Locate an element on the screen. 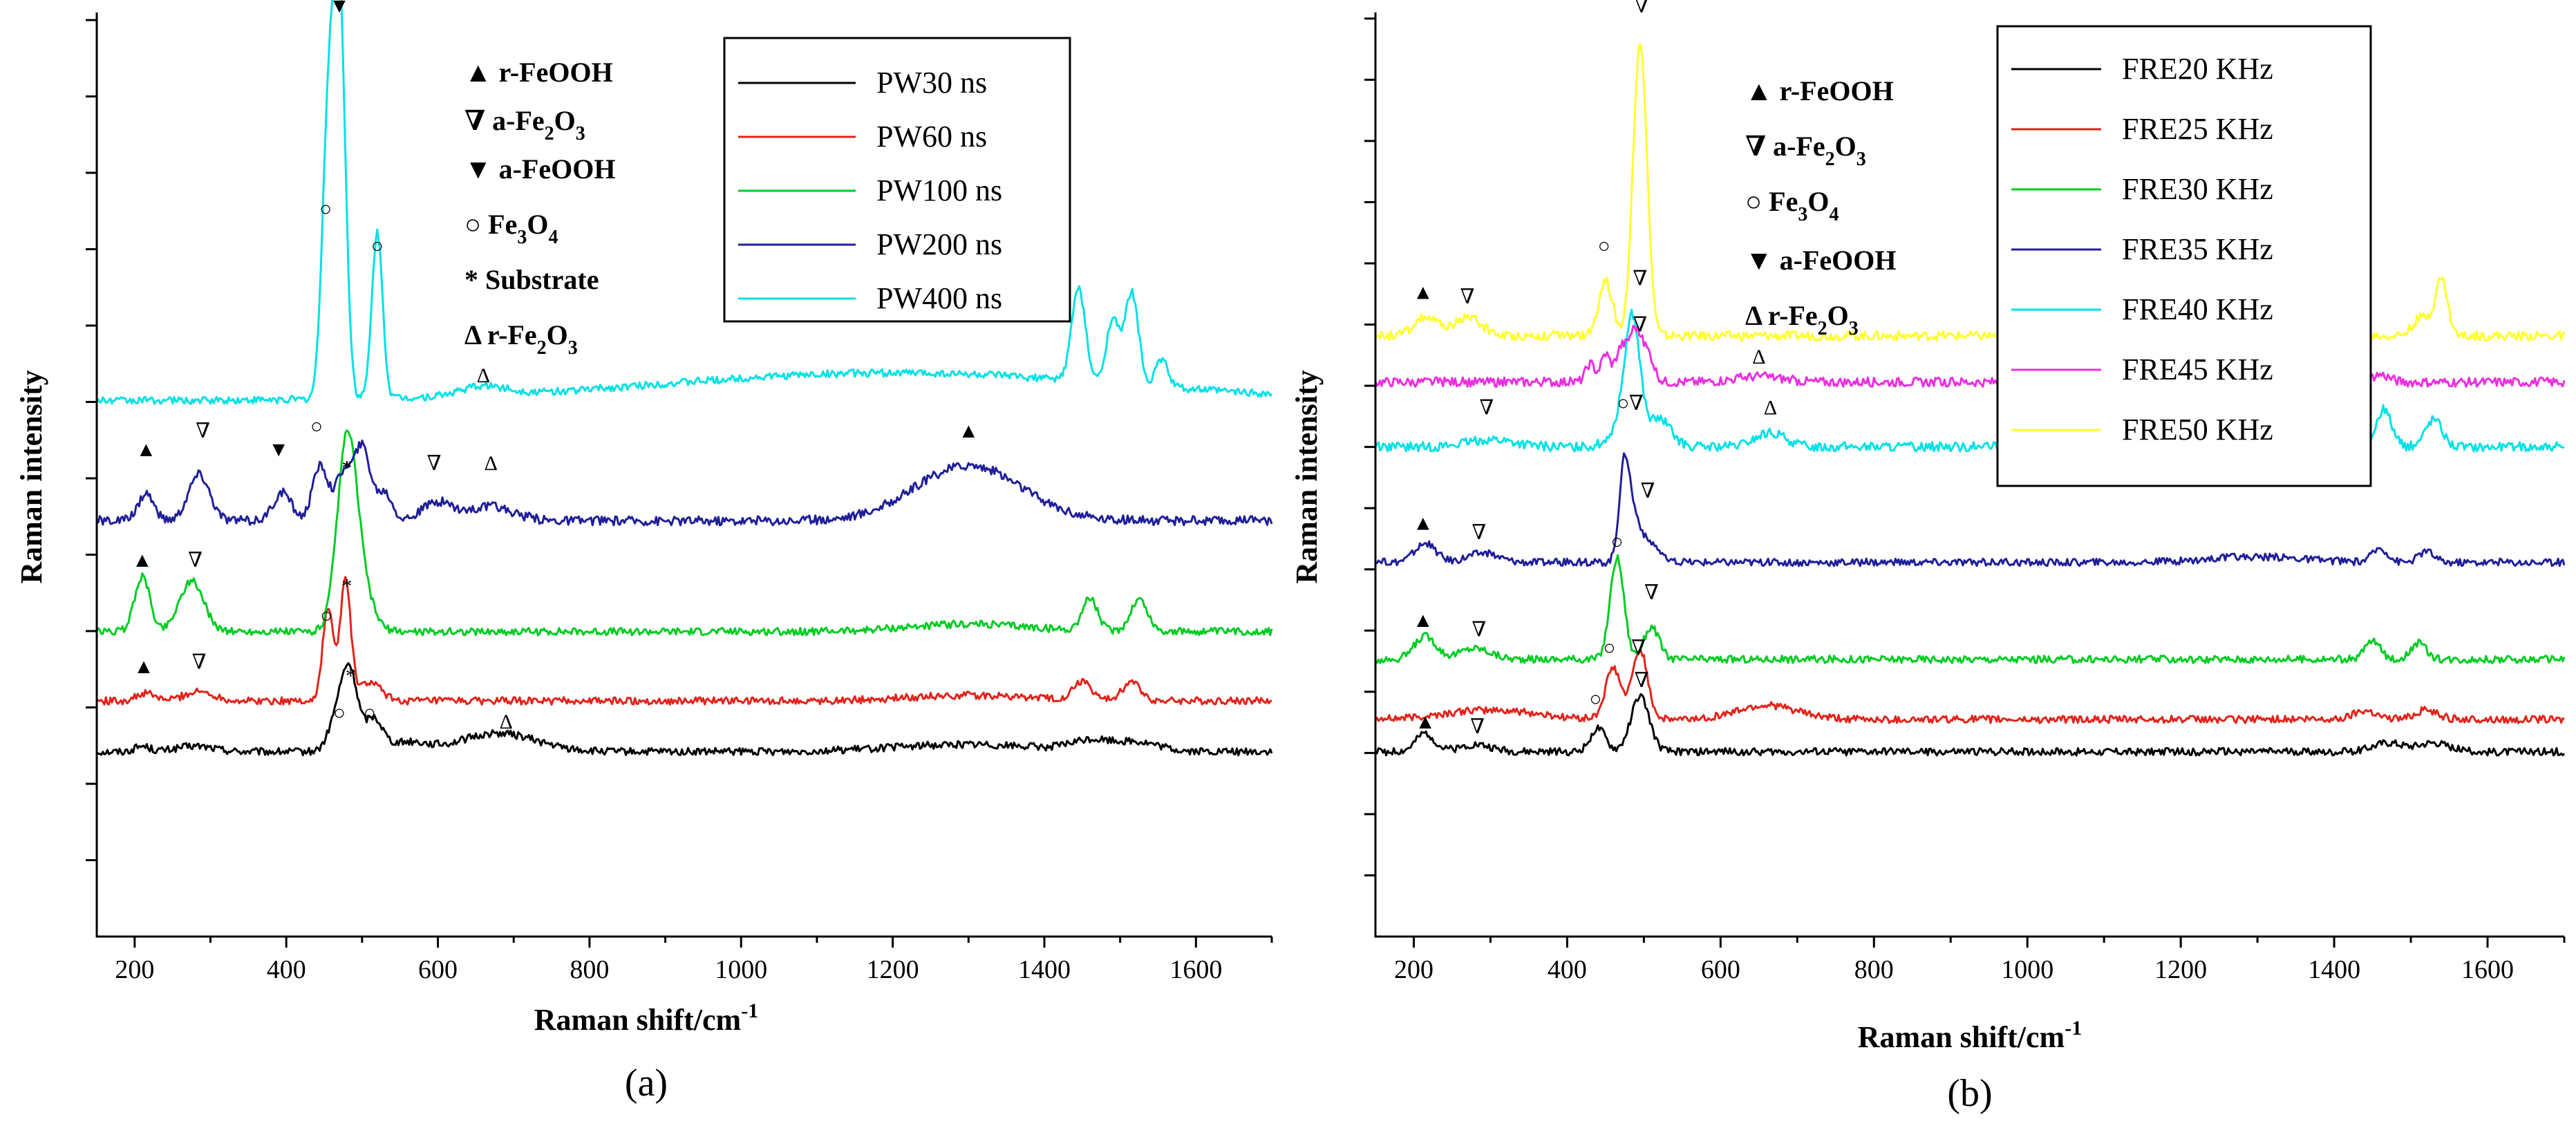 The height and width of the screenshot is (1137, 2576). phase-a-3: ▼ a-FeOOH is located at coordinates (539, 169).